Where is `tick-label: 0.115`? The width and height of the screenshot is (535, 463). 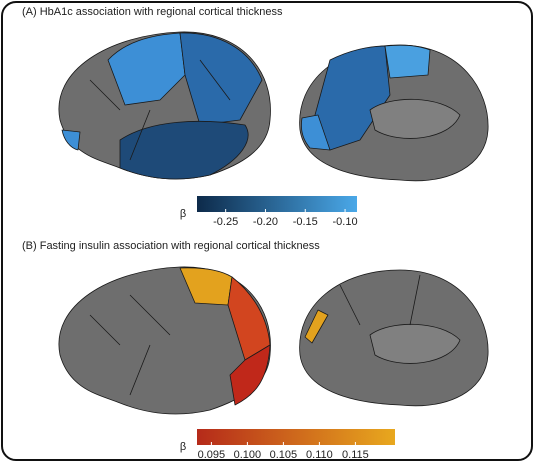 tick-label: 0.115 is located at coordinates (355, 455).